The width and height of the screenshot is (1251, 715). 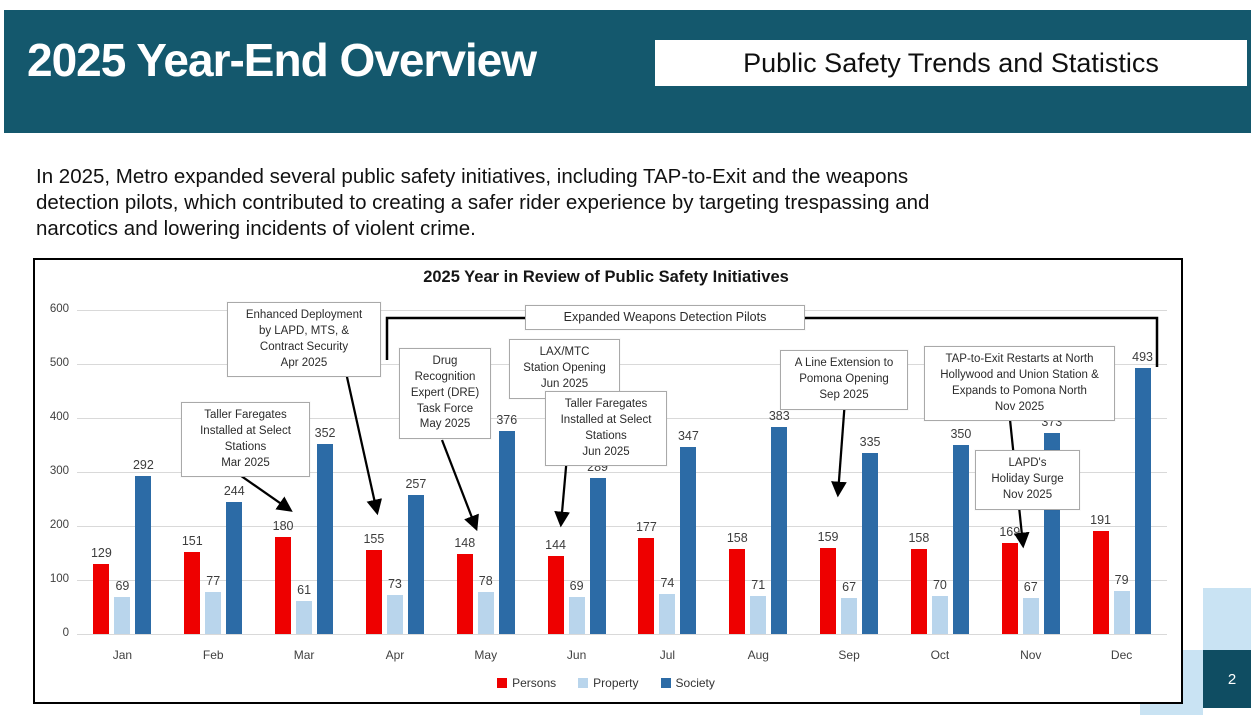 I want to click on bar-value-label: 244, so click(x=234, y=491).